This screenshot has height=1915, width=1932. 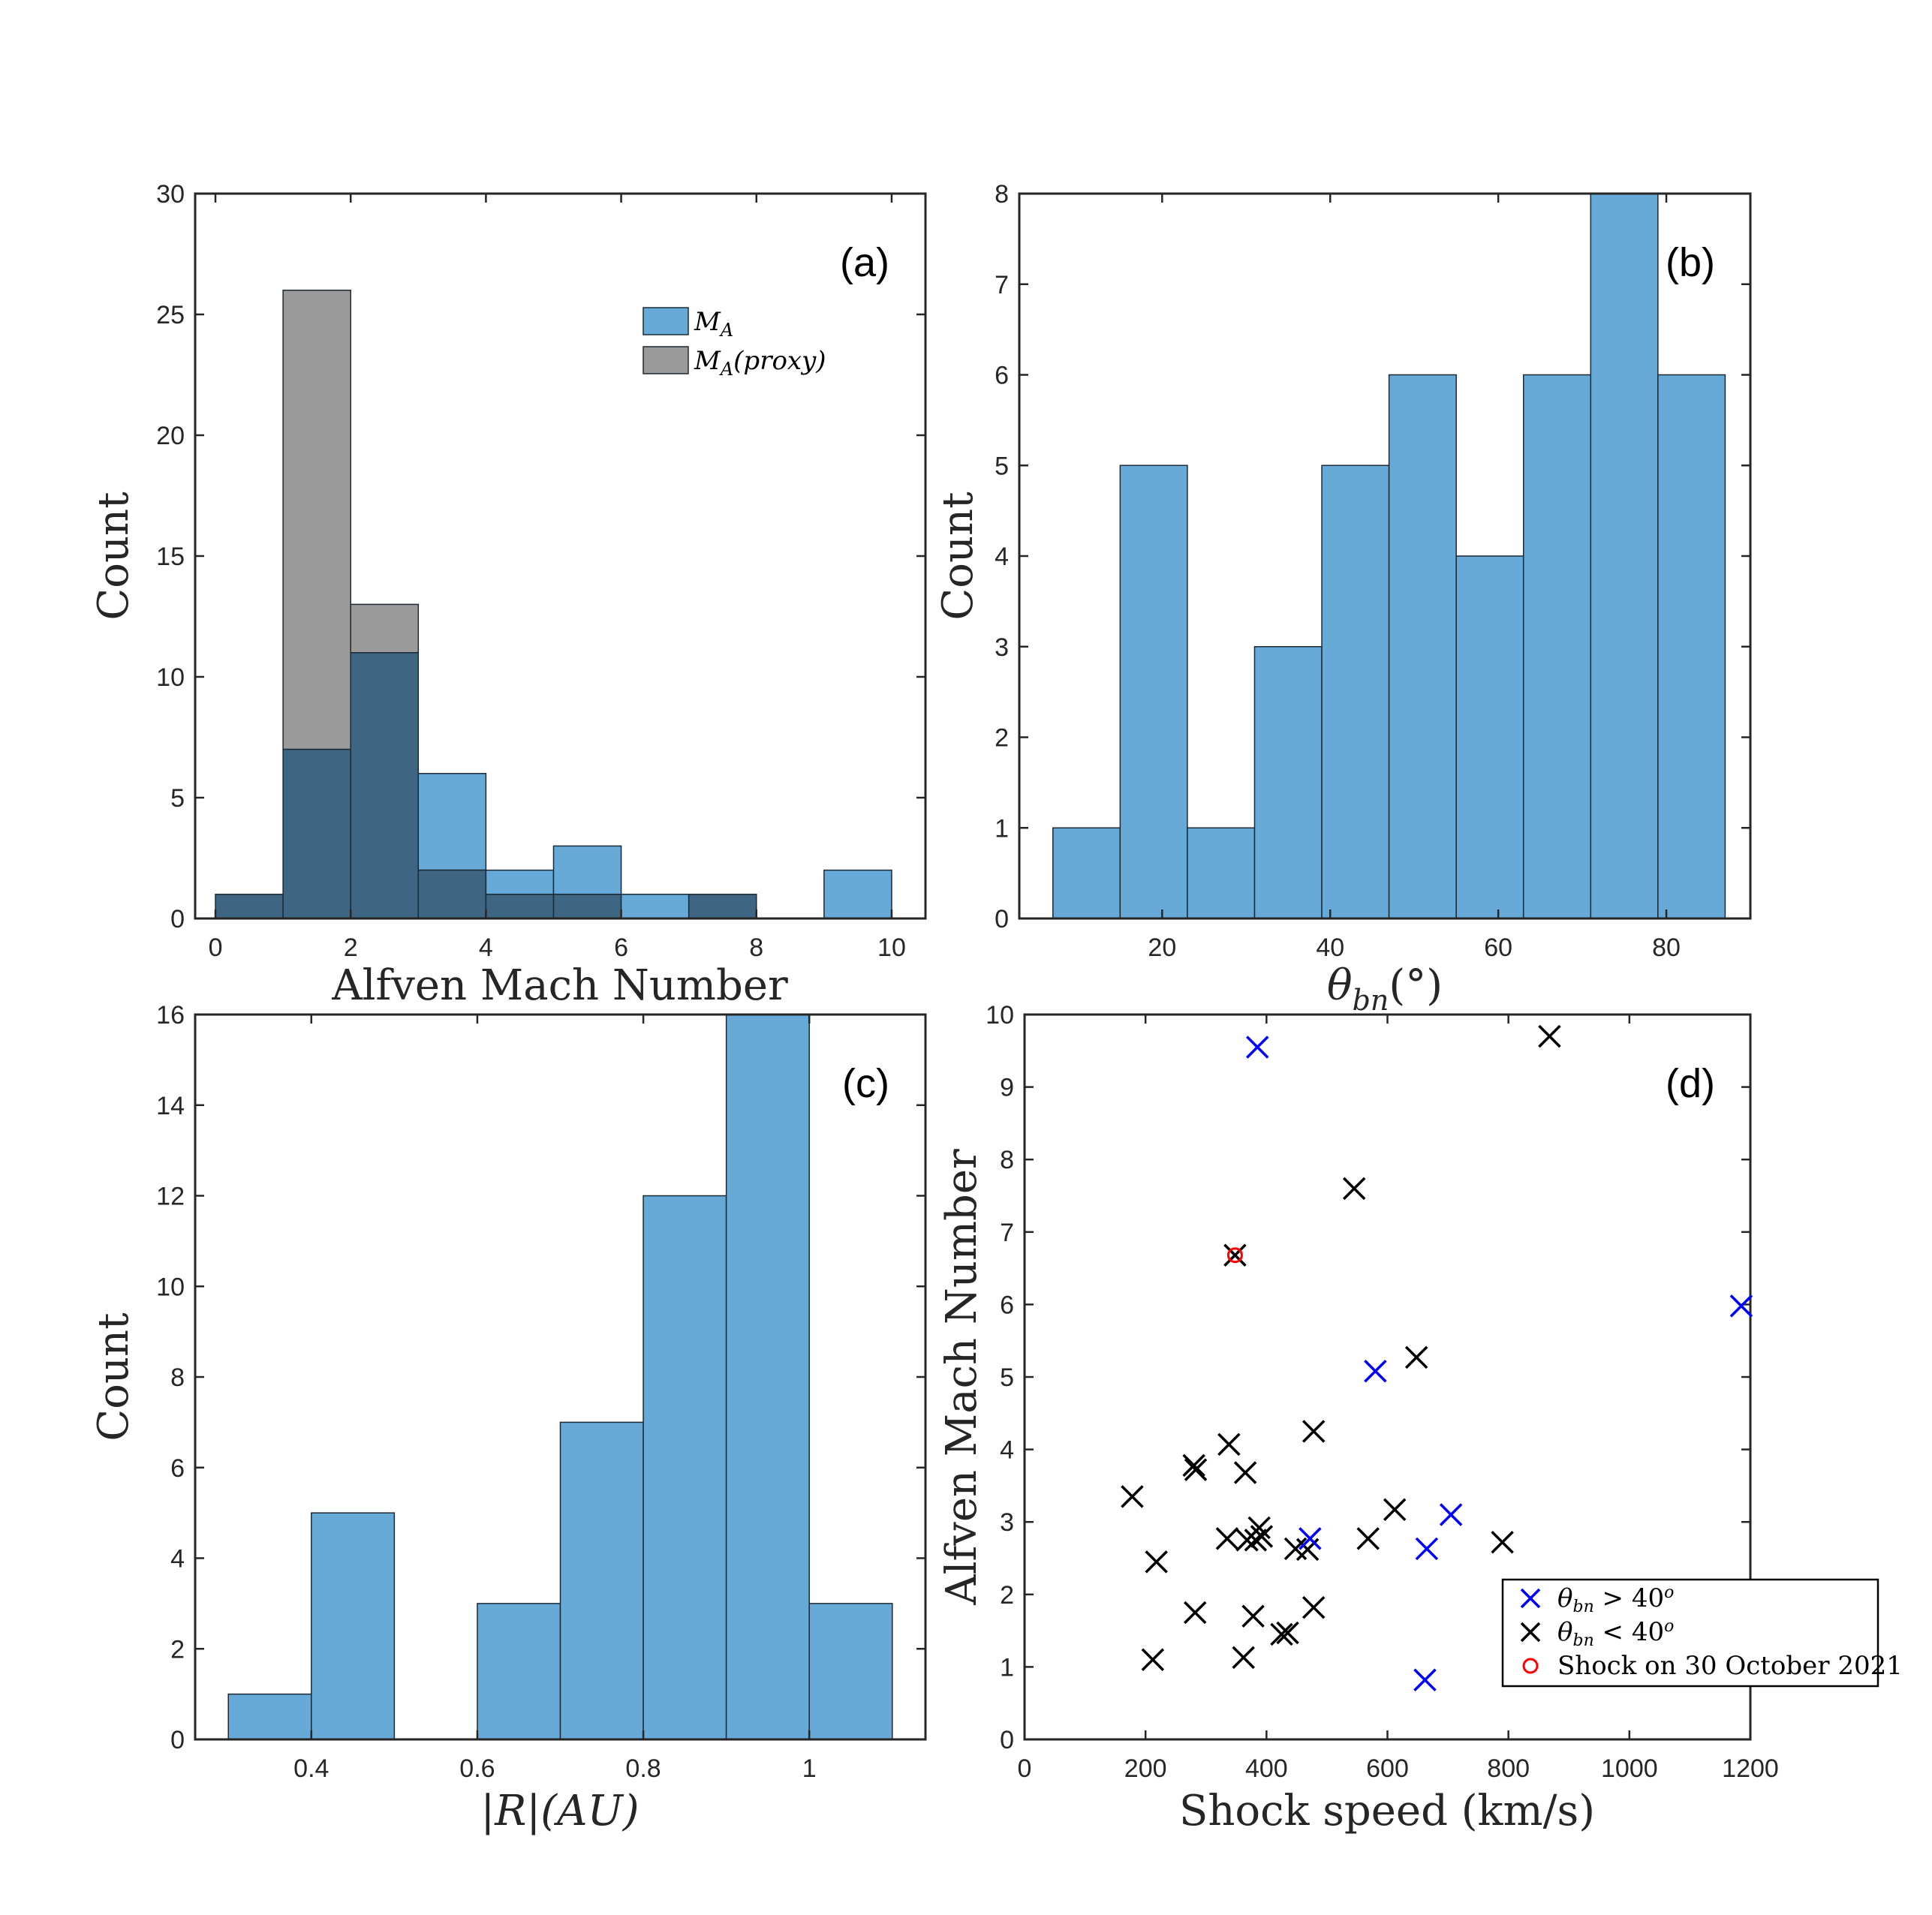 What do you see at coordinates (1002, 194) in the screenshot?
I see `y-tick-label: 8` at bounding box center [1002, 194].